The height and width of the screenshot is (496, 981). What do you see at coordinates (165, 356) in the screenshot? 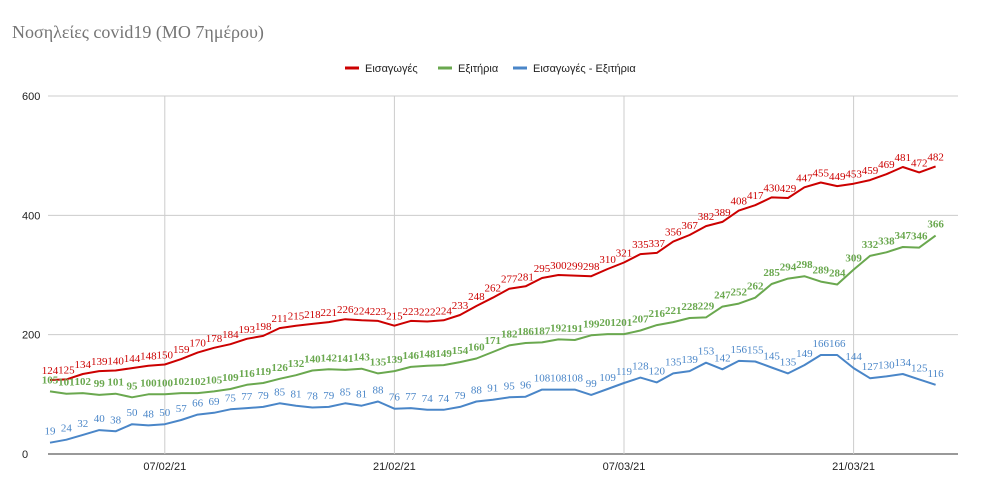
I see `data-label: 150` at bounding box center [165, 356].